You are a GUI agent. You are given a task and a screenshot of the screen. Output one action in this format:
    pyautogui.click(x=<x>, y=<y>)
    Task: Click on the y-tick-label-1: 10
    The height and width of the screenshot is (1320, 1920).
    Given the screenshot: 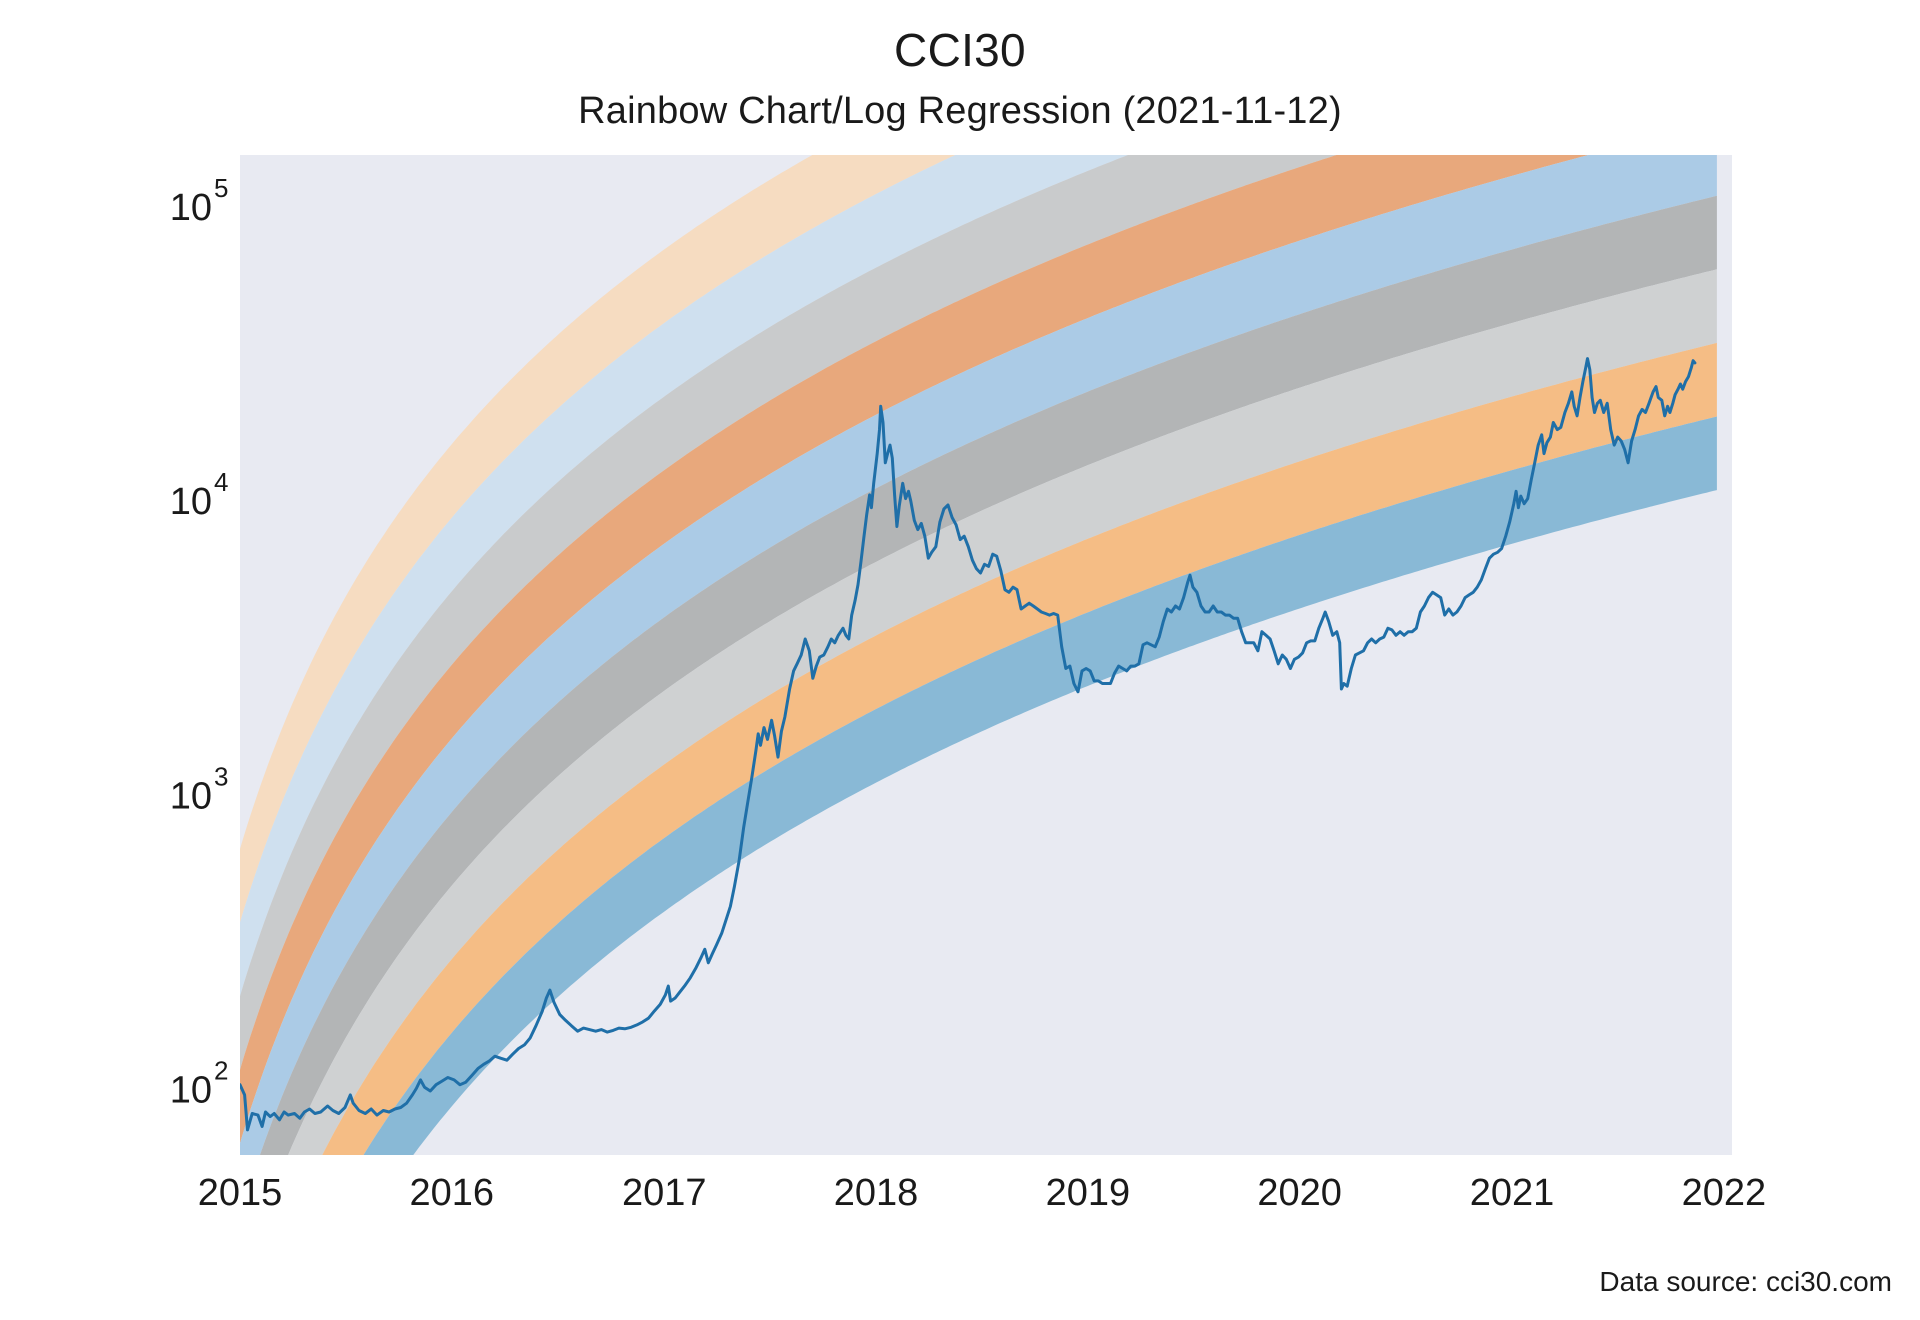 What is the action you would take?
    pyautogui.click(x=191, y=796)
    